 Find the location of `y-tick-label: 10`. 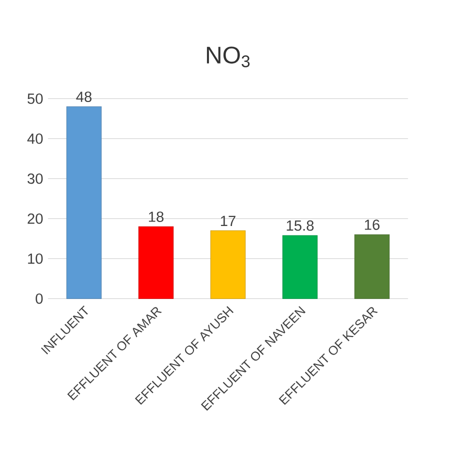

y-tick-label: 10 is located at coordinates (35, 258).